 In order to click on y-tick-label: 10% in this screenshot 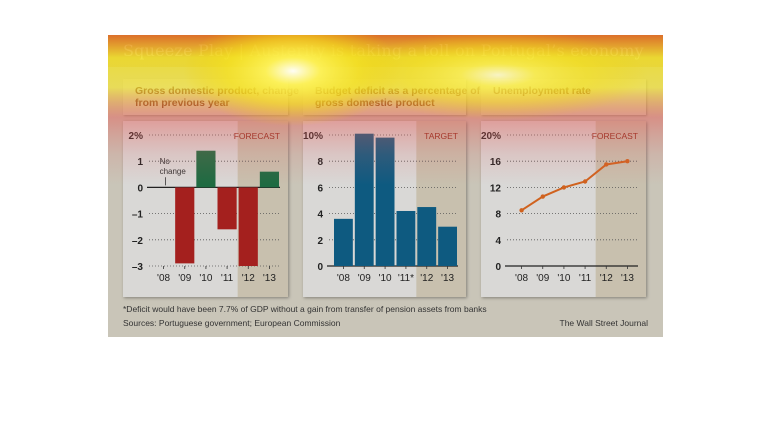, I will do `click(313, 136)`.